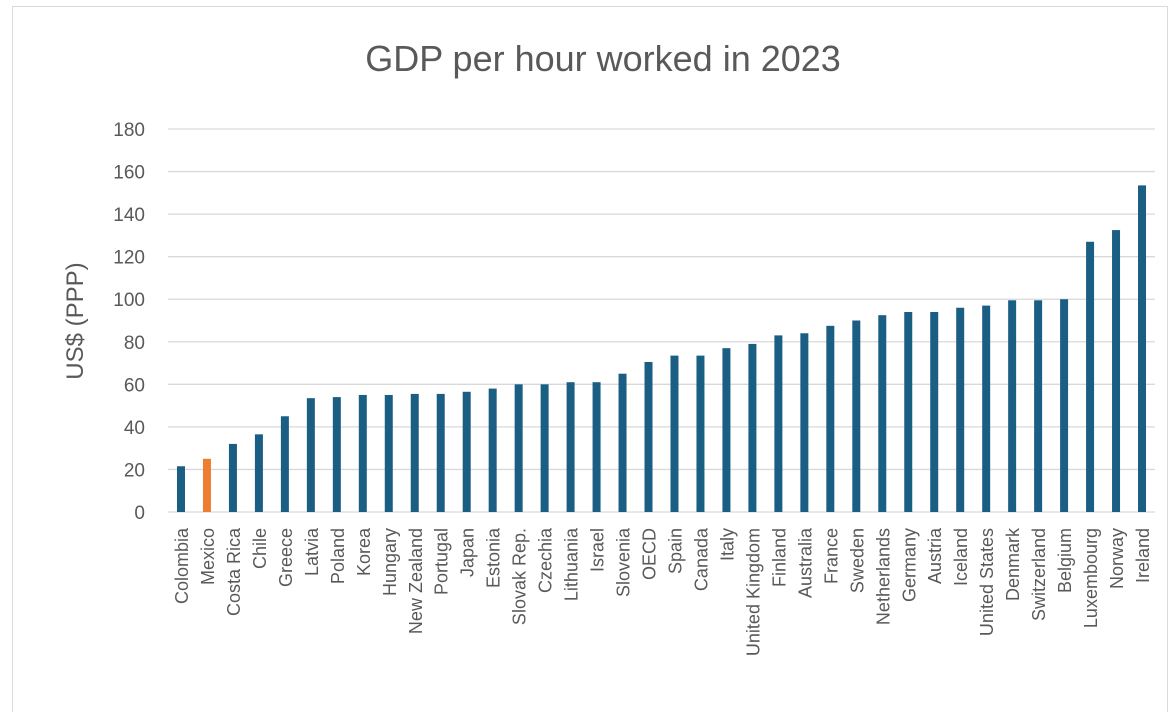 The image size is (1170, 712). What do you see at coordinates (129, 130) in the screenshot?
I see `y-tick-label: 180` at bounding box center [129, 130].